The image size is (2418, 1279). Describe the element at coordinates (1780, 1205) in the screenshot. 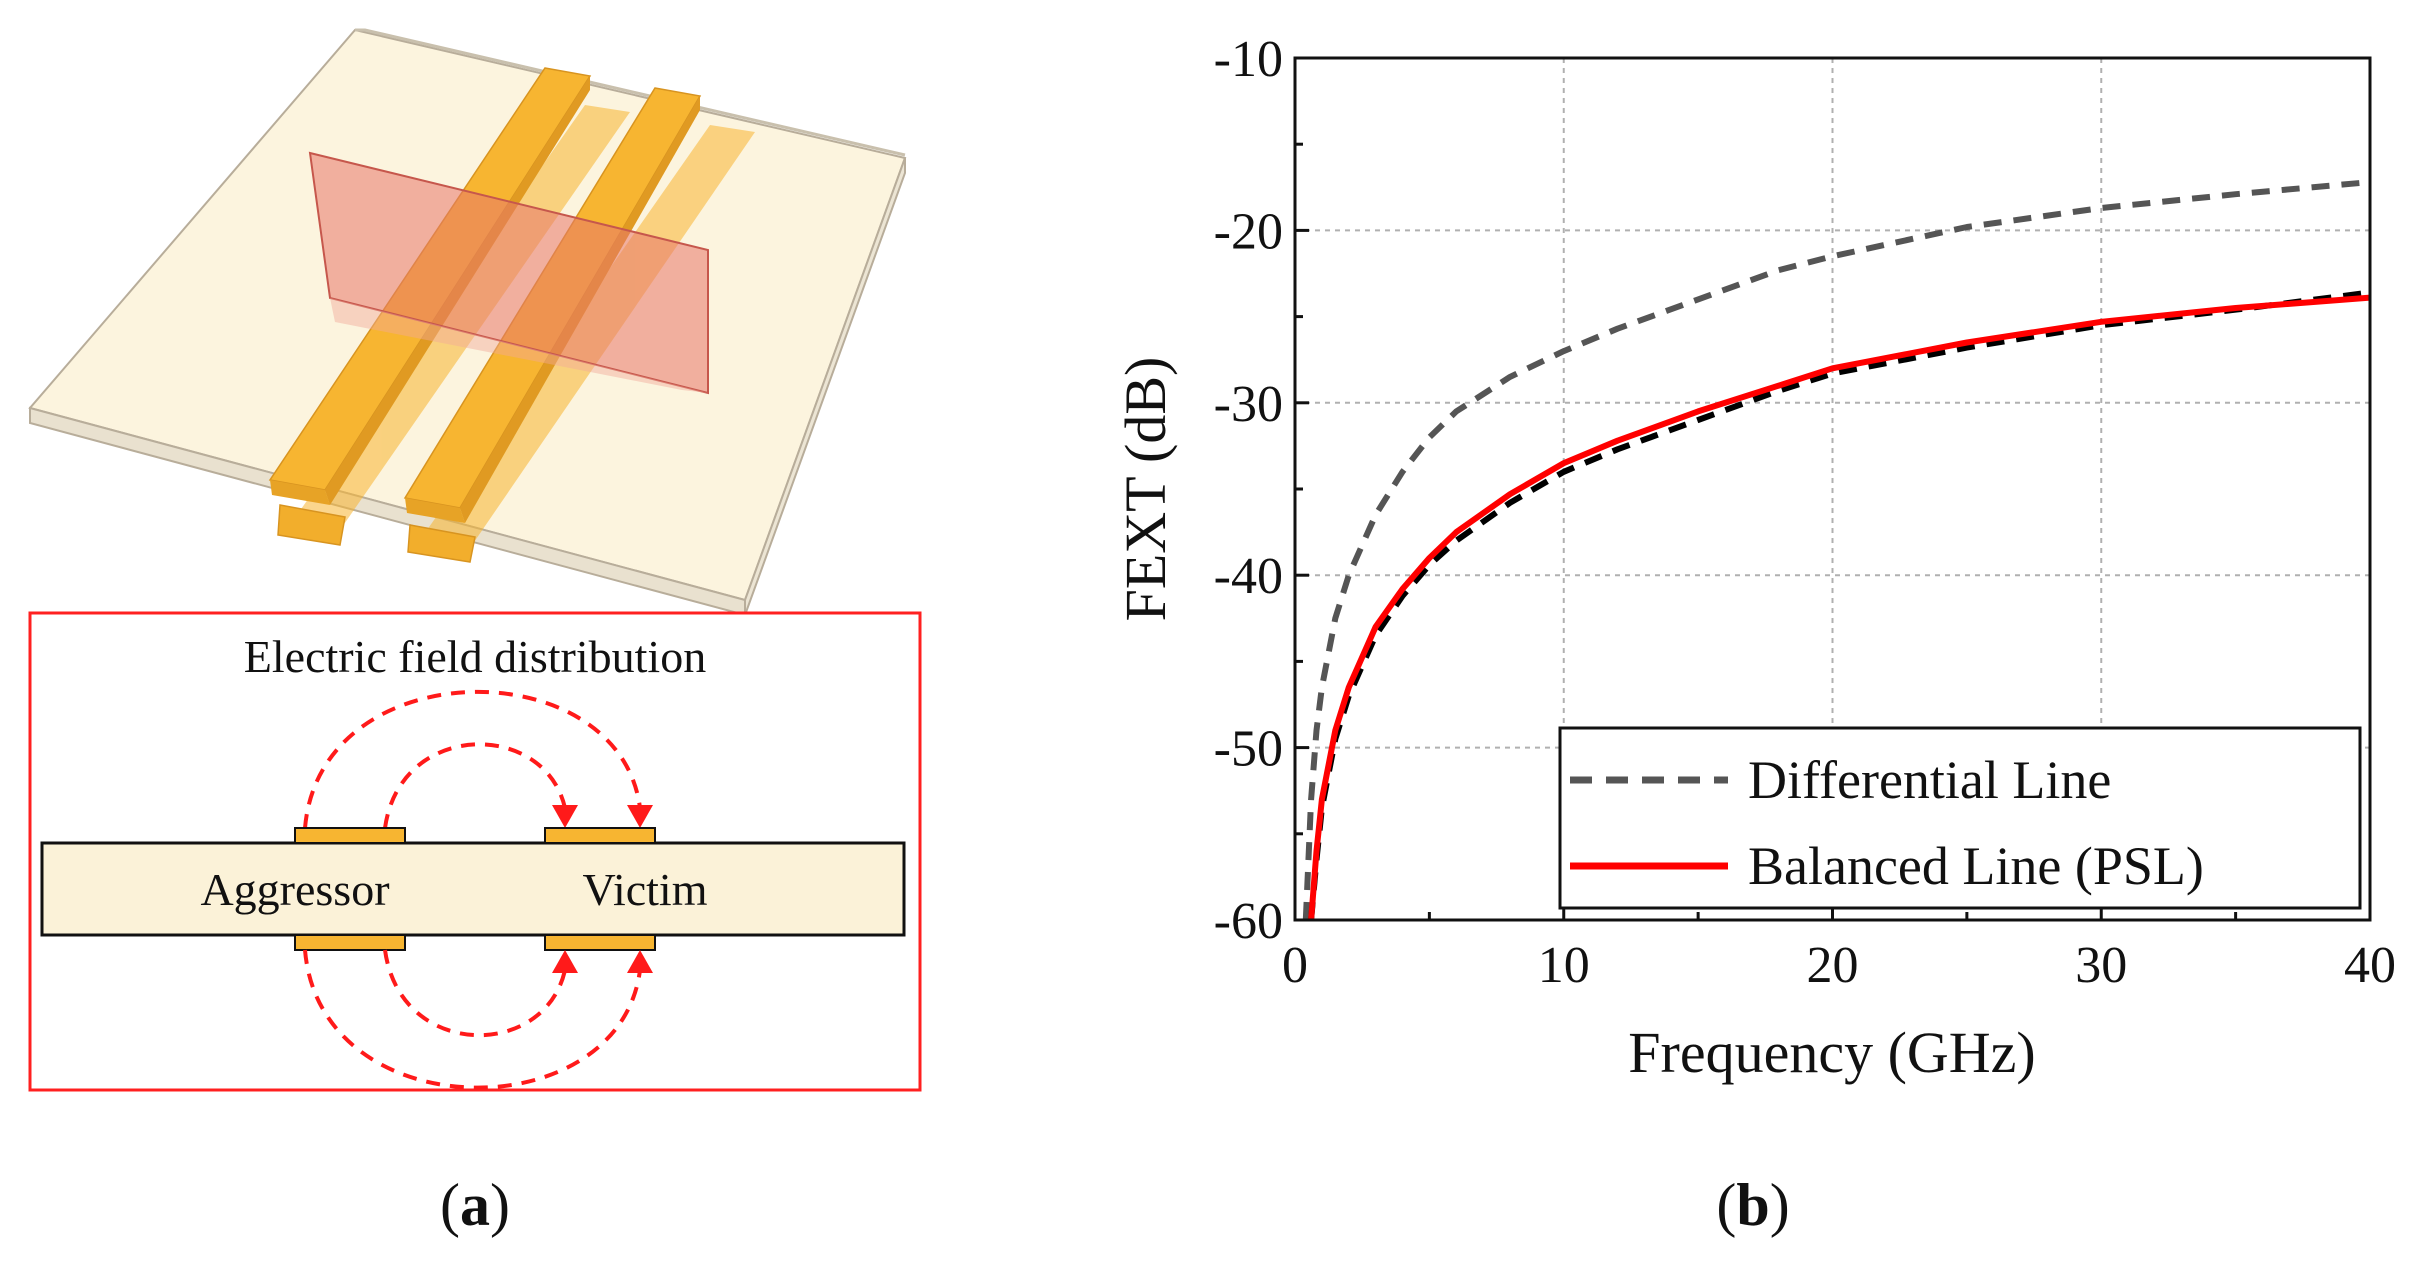

I see `caption-b-close: )` at that location.